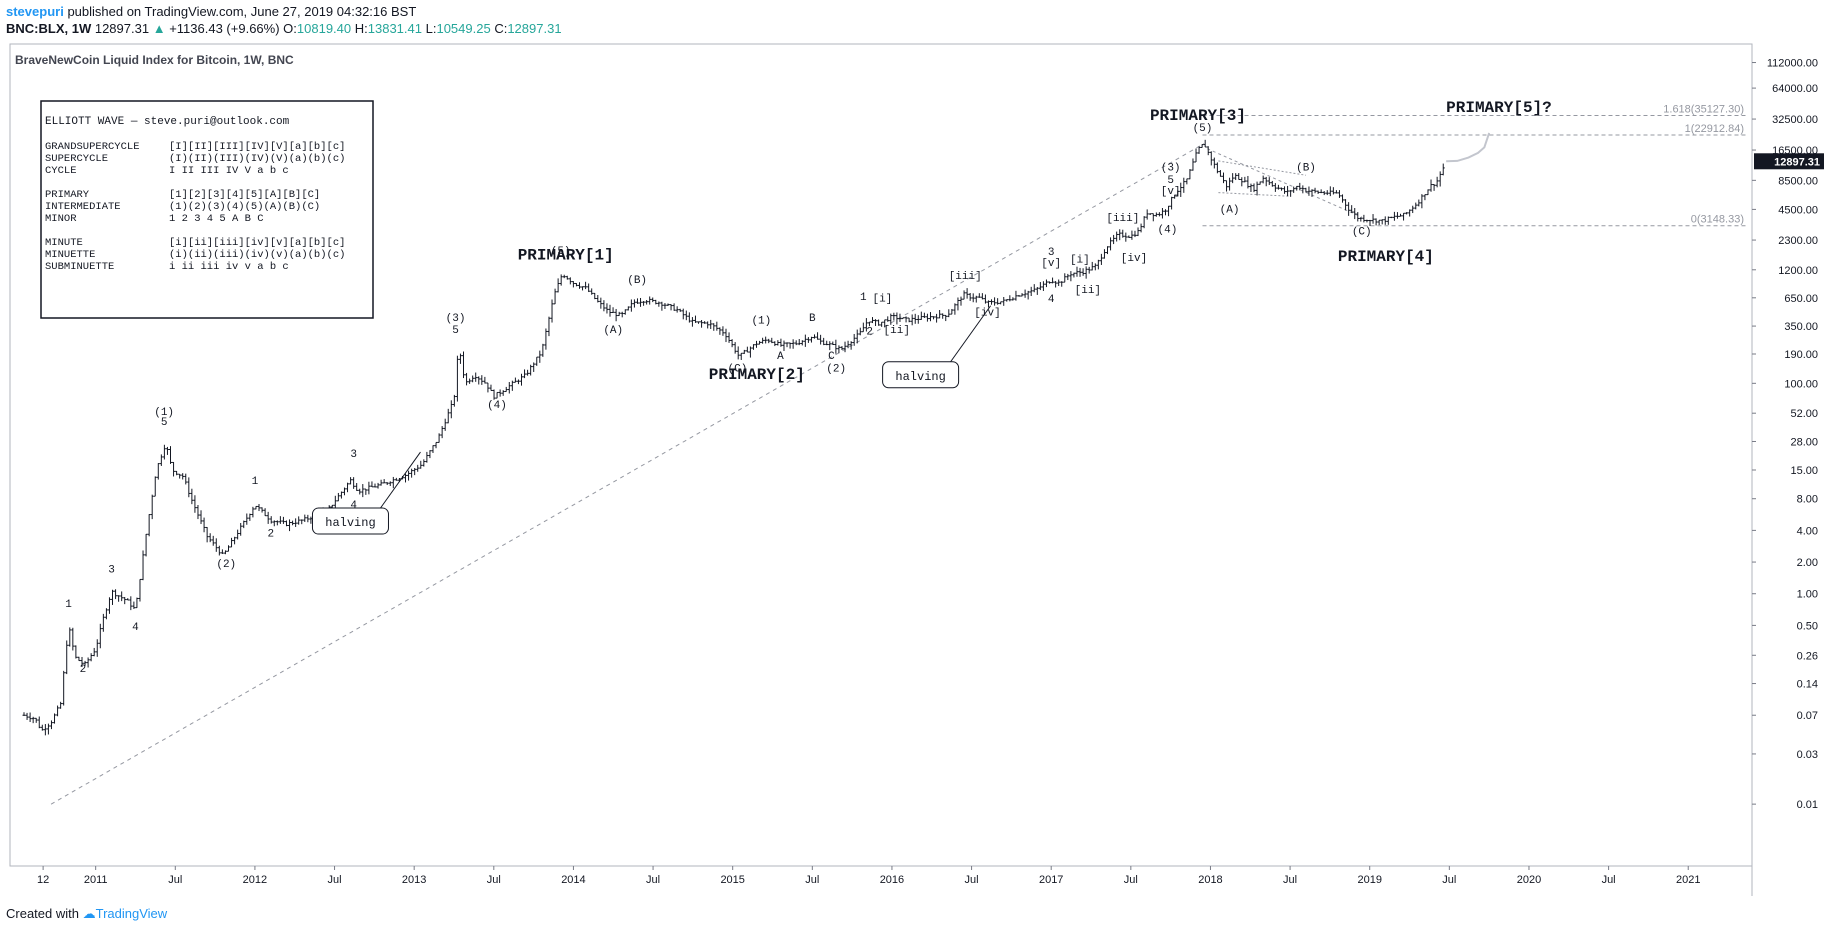  What do you see at coordinates (1807, 805) in the screenshot?
I see `price-tick-label: 0.01` at bounding box center [1807, 805].